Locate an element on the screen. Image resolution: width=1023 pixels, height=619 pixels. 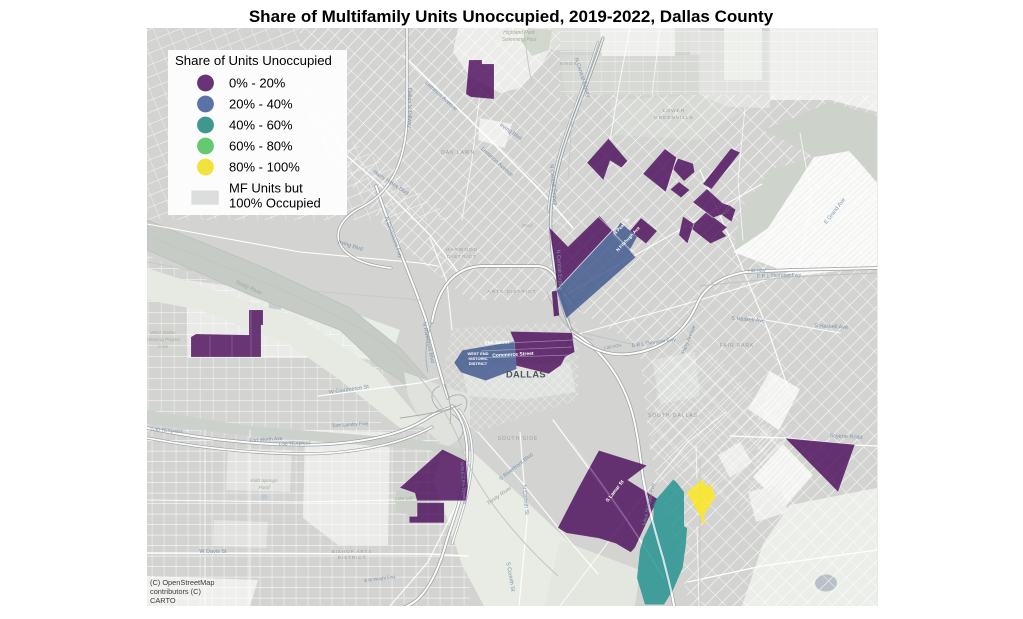
svg-text: Pool is located at coordinates (527, 226).